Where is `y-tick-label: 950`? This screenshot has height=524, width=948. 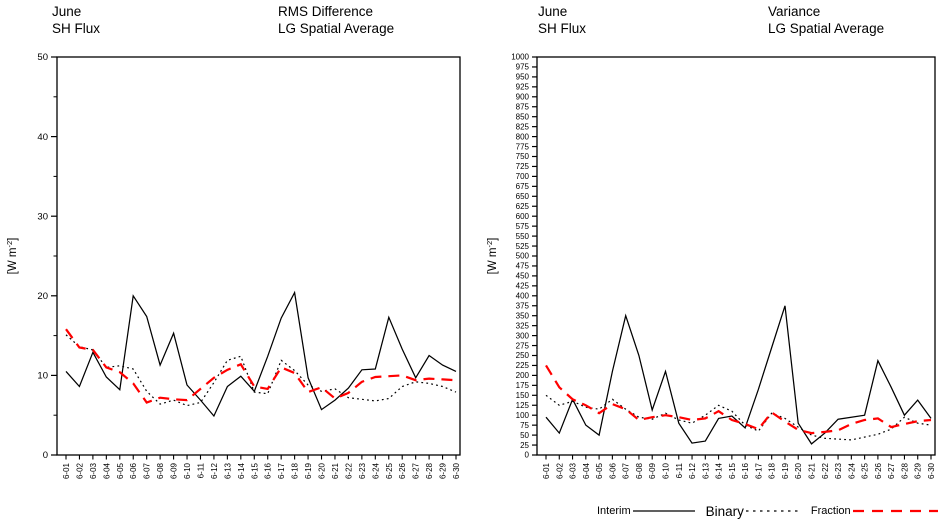
y-tick-label: 950 is located at coordinates (523, 77).